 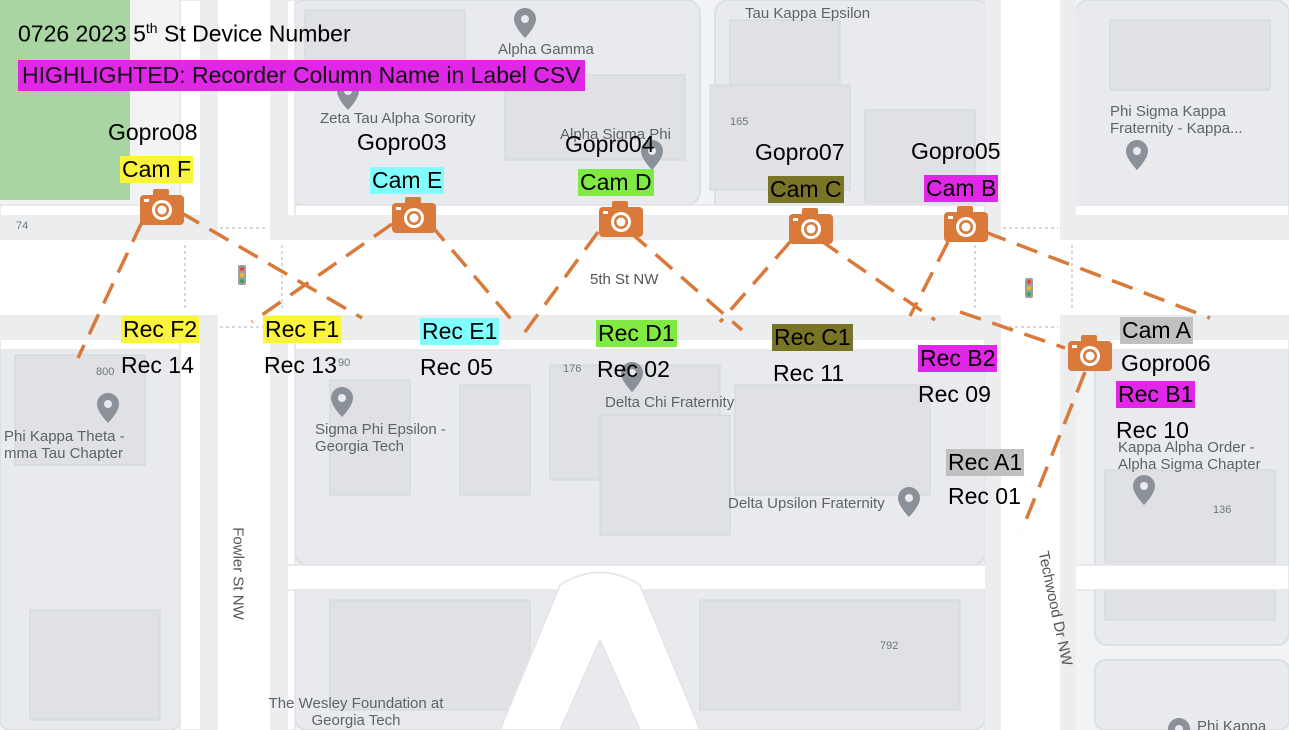 I want to click on rec-label: Rec F1, so click(x=302, y=330).